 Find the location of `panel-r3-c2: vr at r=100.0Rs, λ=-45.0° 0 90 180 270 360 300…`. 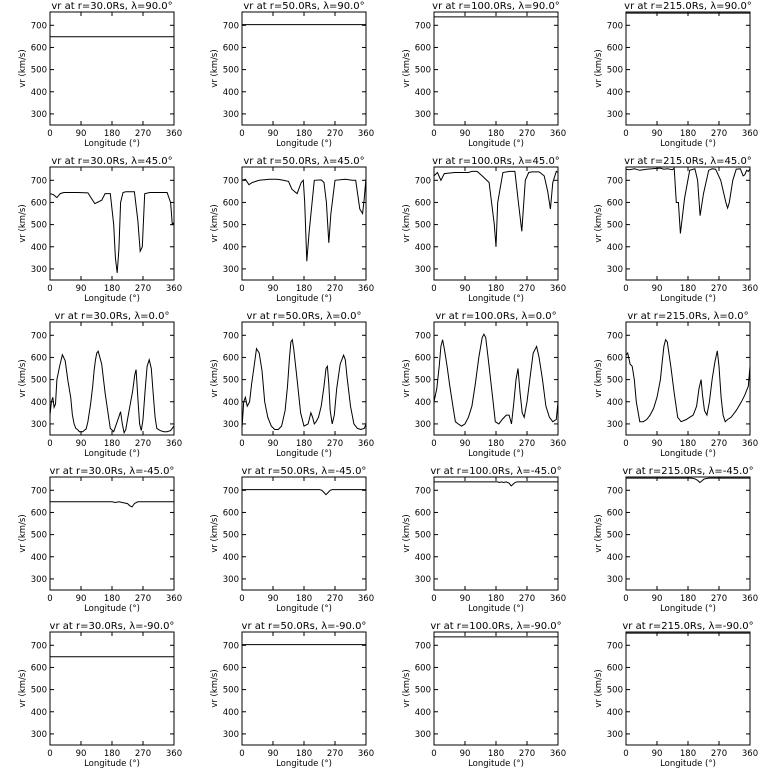

panel-r3-c2: vr at r=100.0Rs, λ=-45.0° 0 90 180 270 360 300… is located at coordinates (484, 540).